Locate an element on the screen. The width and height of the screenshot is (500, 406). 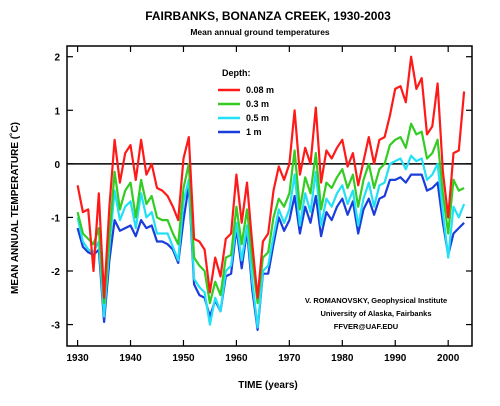
legend-label: 0.08 m is located at coordinates (260, 90).